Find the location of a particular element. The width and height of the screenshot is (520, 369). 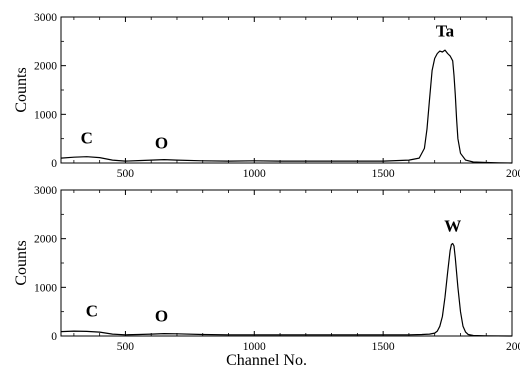

peak-label: Ta is located at coordinates (445, 30).